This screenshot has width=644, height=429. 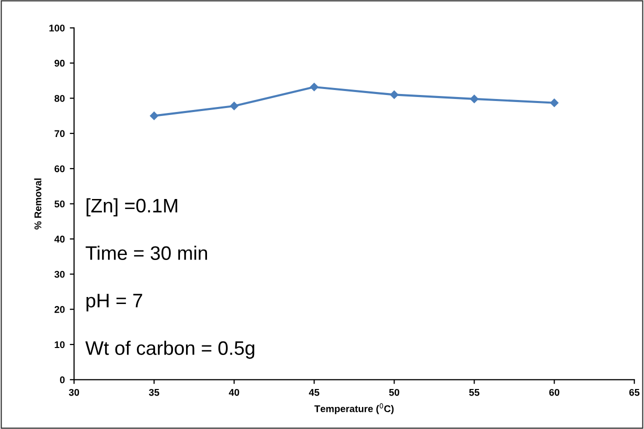 I want to click on y-tick-label: 100, so click(x=57, y=28).